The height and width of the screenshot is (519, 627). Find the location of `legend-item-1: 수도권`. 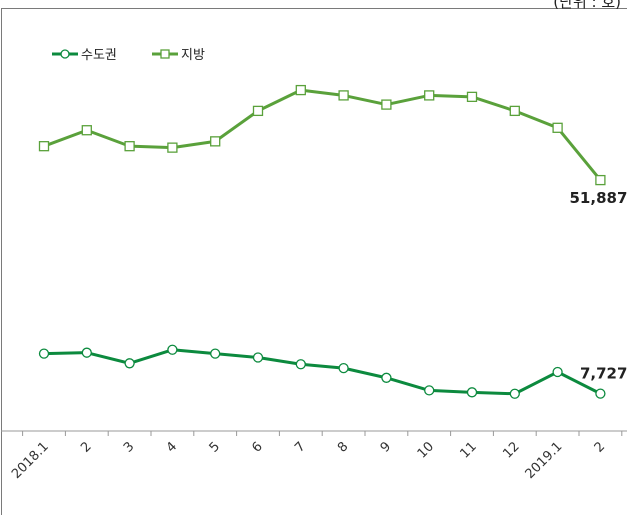

legend-item-1: 수도권 is located at coordinates (84, 55).